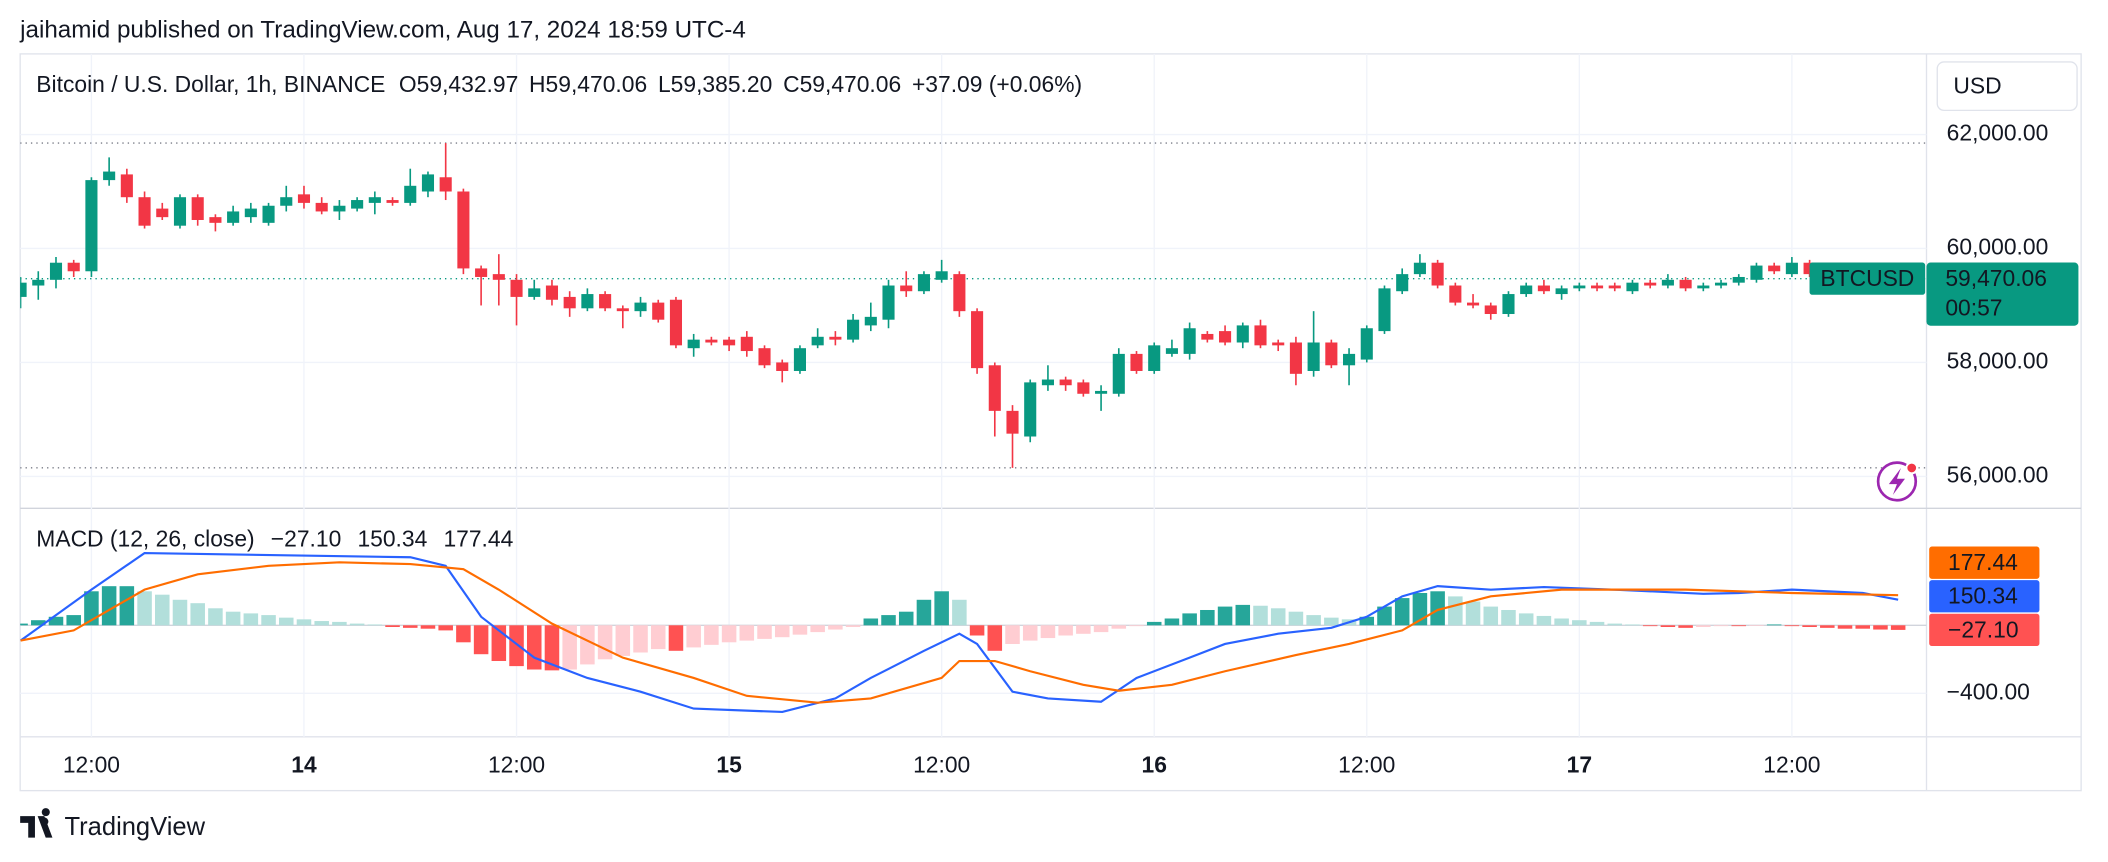  Describe the element at coordinates (2007, 86) in the screenshot. I see `currency-button` at that location.